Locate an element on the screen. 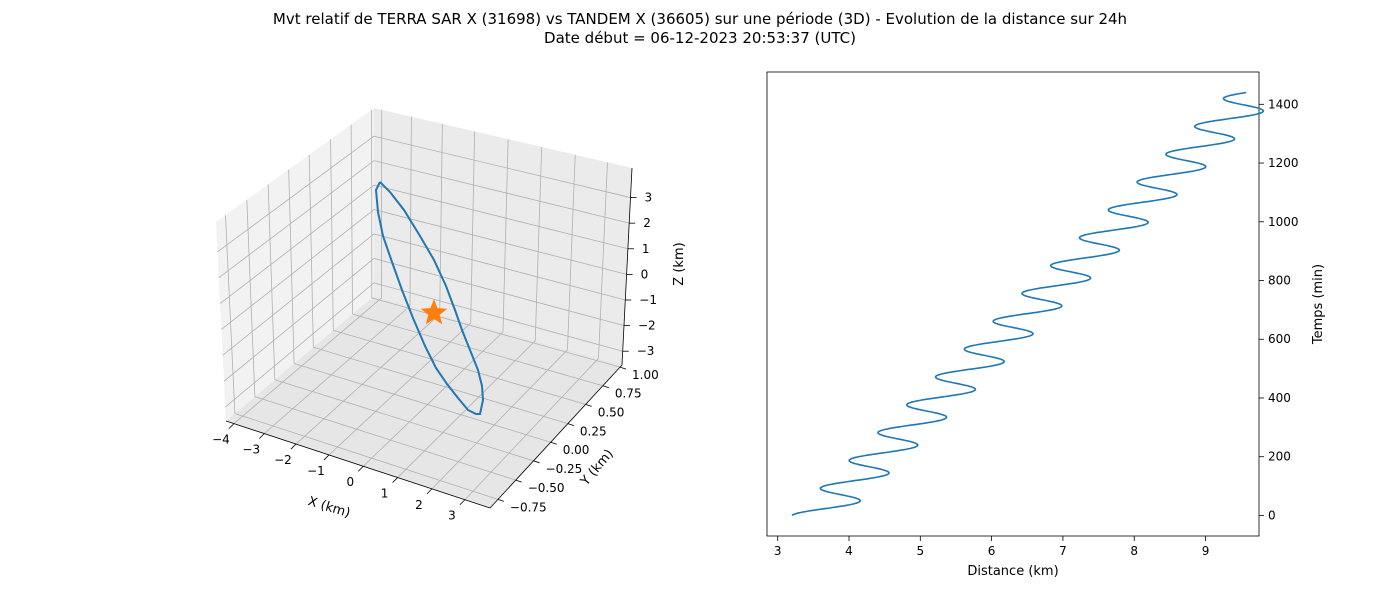  y-tick-label-3d: 0.25 is located at coordinates (593, 432).